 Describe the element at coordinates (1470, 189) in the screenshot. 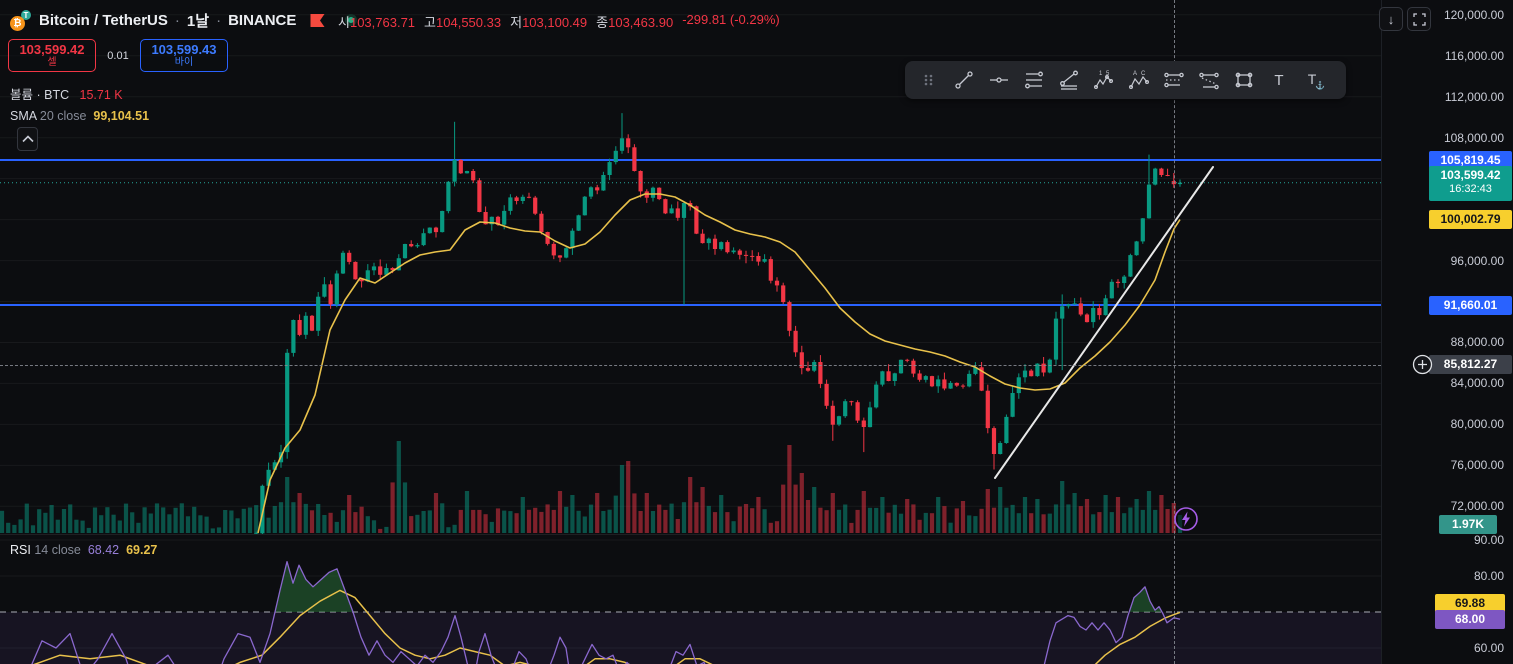

I see `countdown-timer: 16:32:43` at that location.